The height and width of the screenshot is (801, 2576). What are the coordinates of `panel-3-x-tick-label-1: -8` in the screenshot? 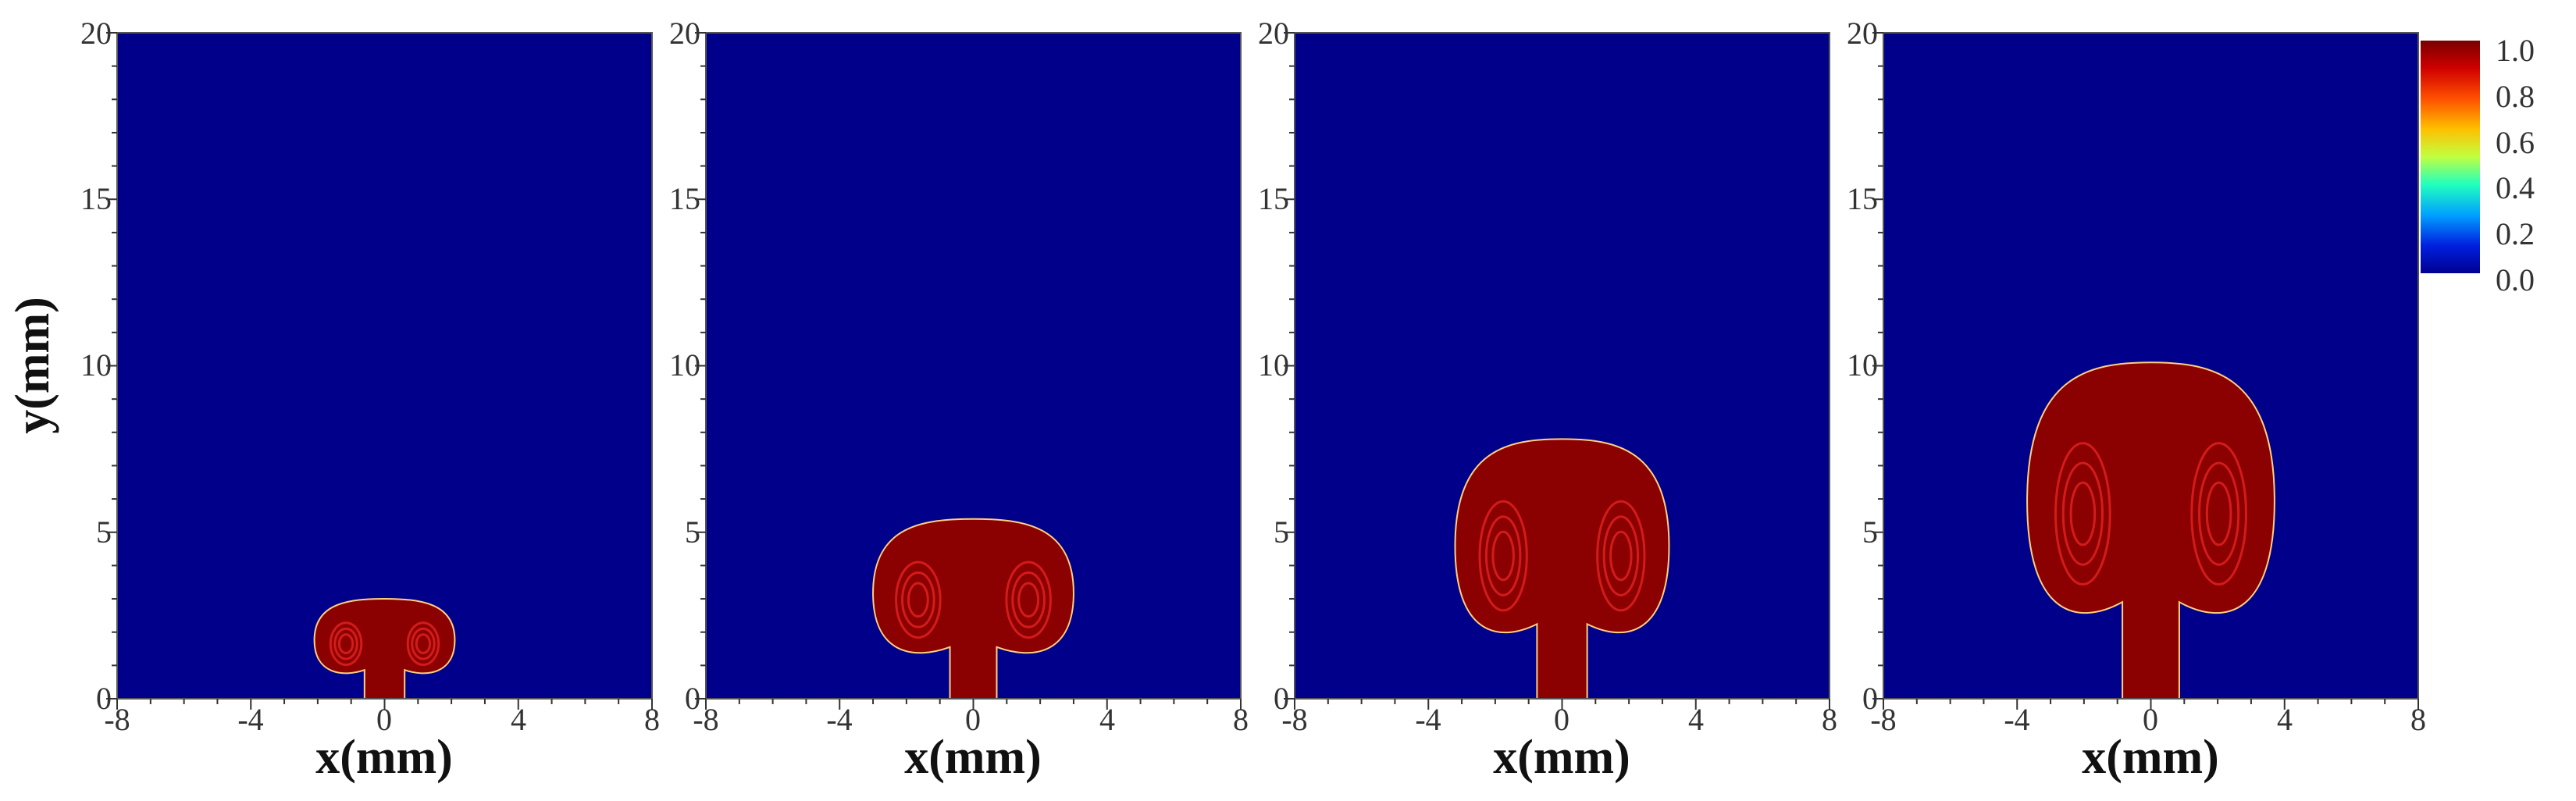 It's located at (1294, 719).